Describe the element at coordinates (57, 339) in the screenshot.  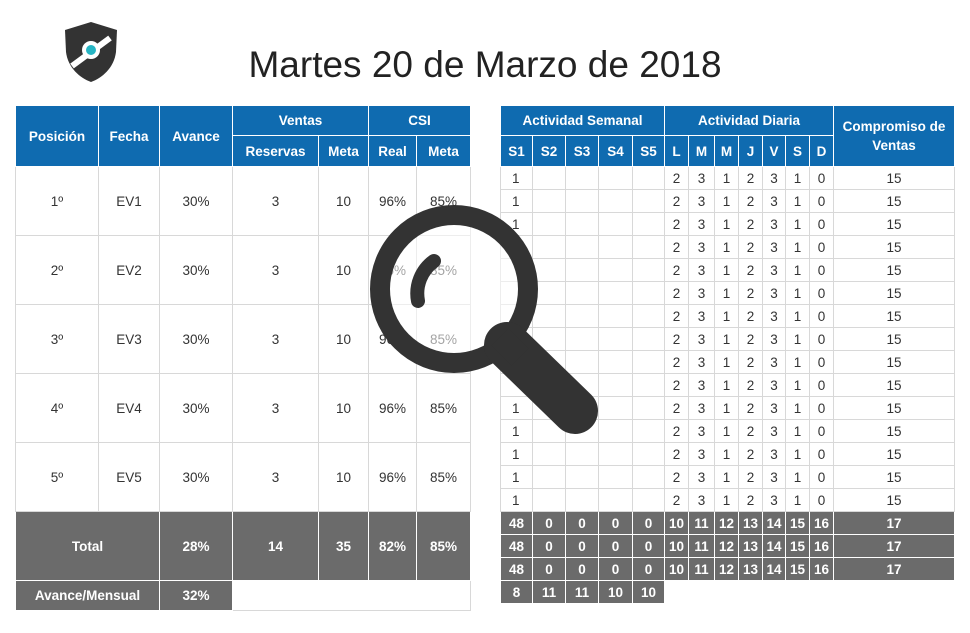
I see `cell-posicion: 3º` at that location.